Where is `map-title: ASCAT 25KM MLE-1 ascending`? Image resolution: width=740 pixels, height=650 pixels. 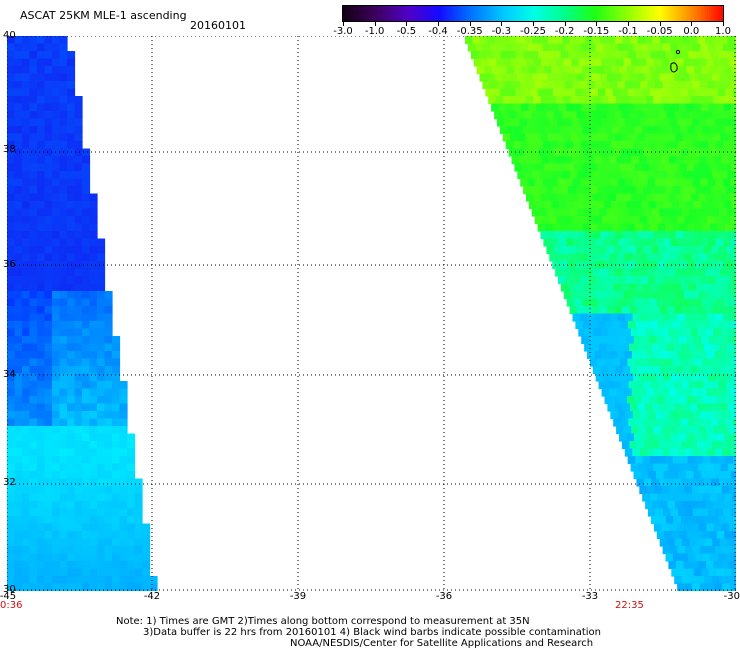 map-title: ASCAT 25KM MLE-1 ascending is located at coordinates (103, 15).